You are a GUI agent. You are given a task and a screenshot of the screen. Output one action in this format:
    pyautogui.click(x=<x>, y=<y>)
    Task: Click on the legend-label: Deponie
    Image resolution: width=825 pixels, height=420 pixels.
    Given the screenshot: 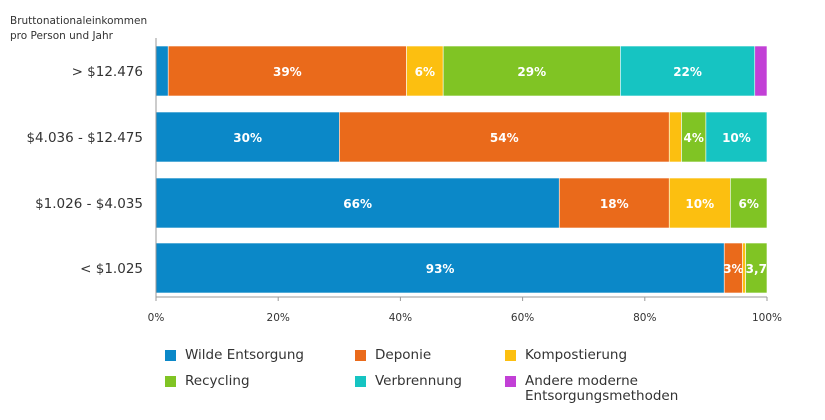 What is the action you would take?
    pyautogui.click(x=403, y=355)
    